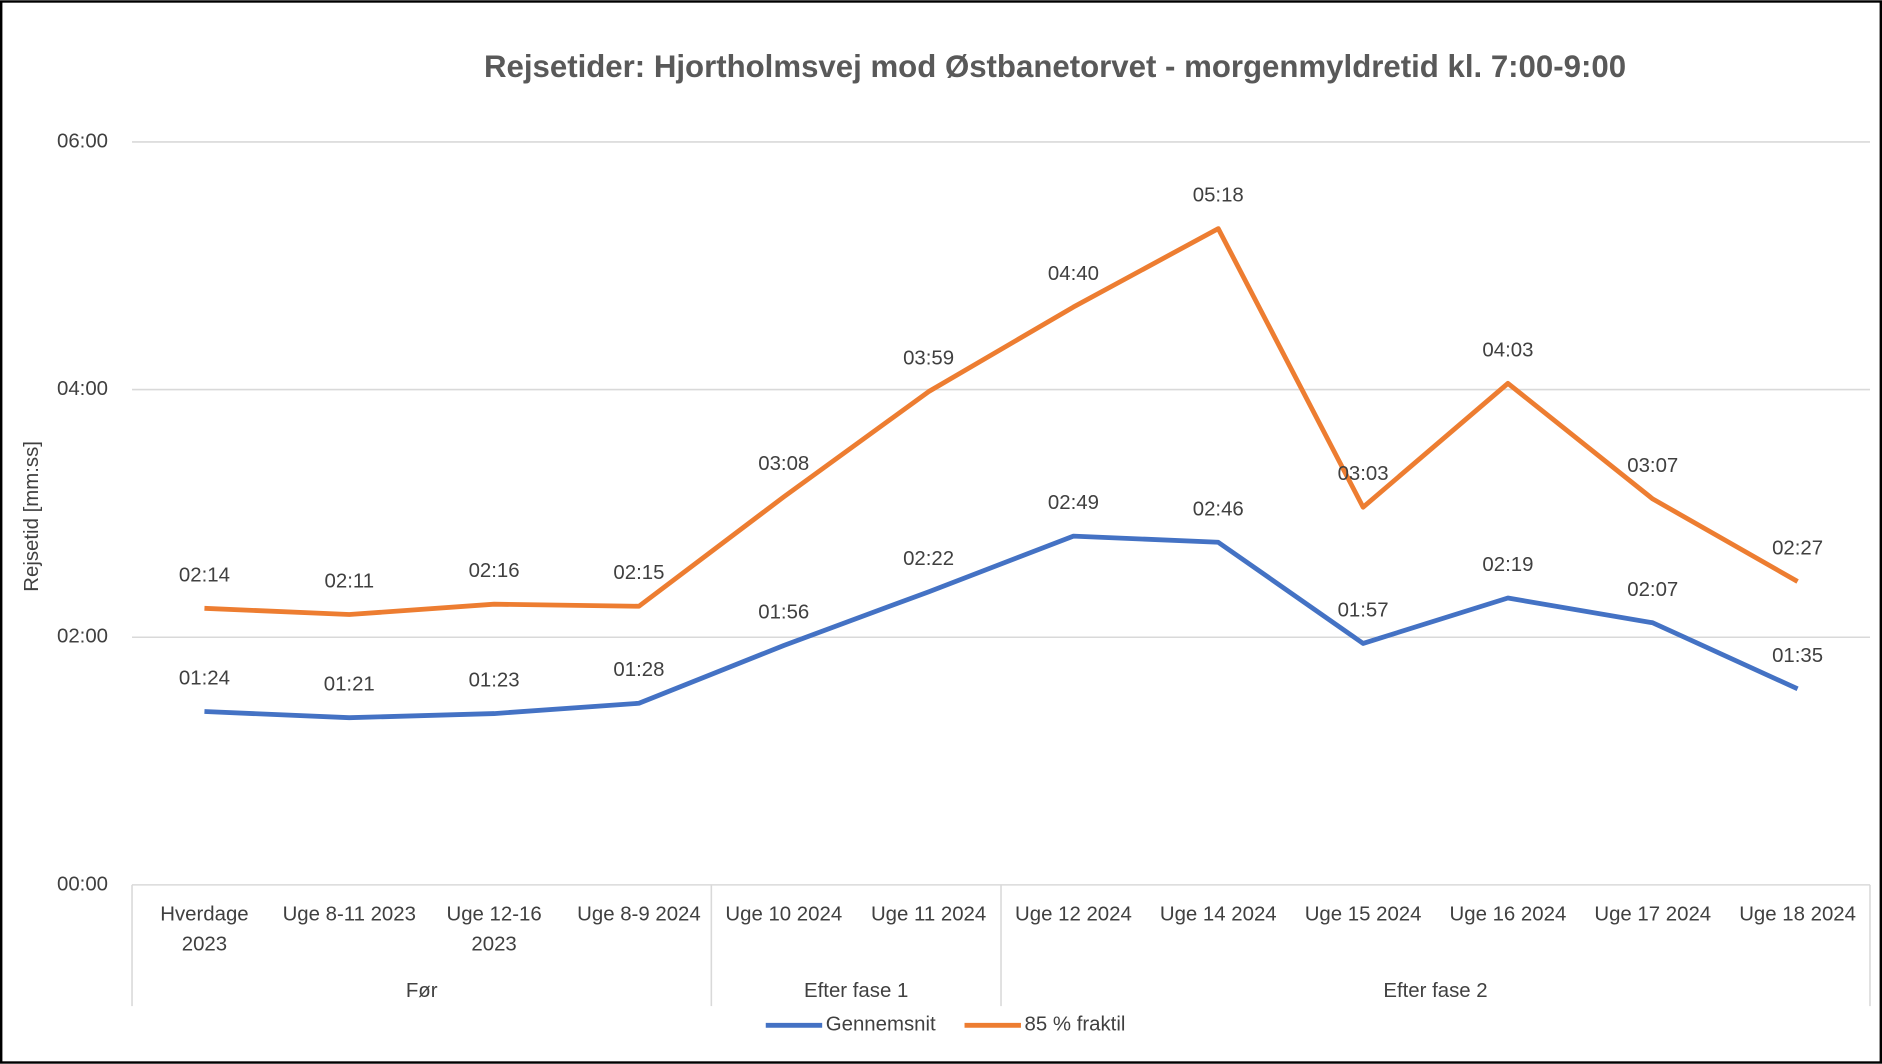 This screenshot has height=1064, width=1882. I want to click on data-label: 03:03, so click(1363, 474).